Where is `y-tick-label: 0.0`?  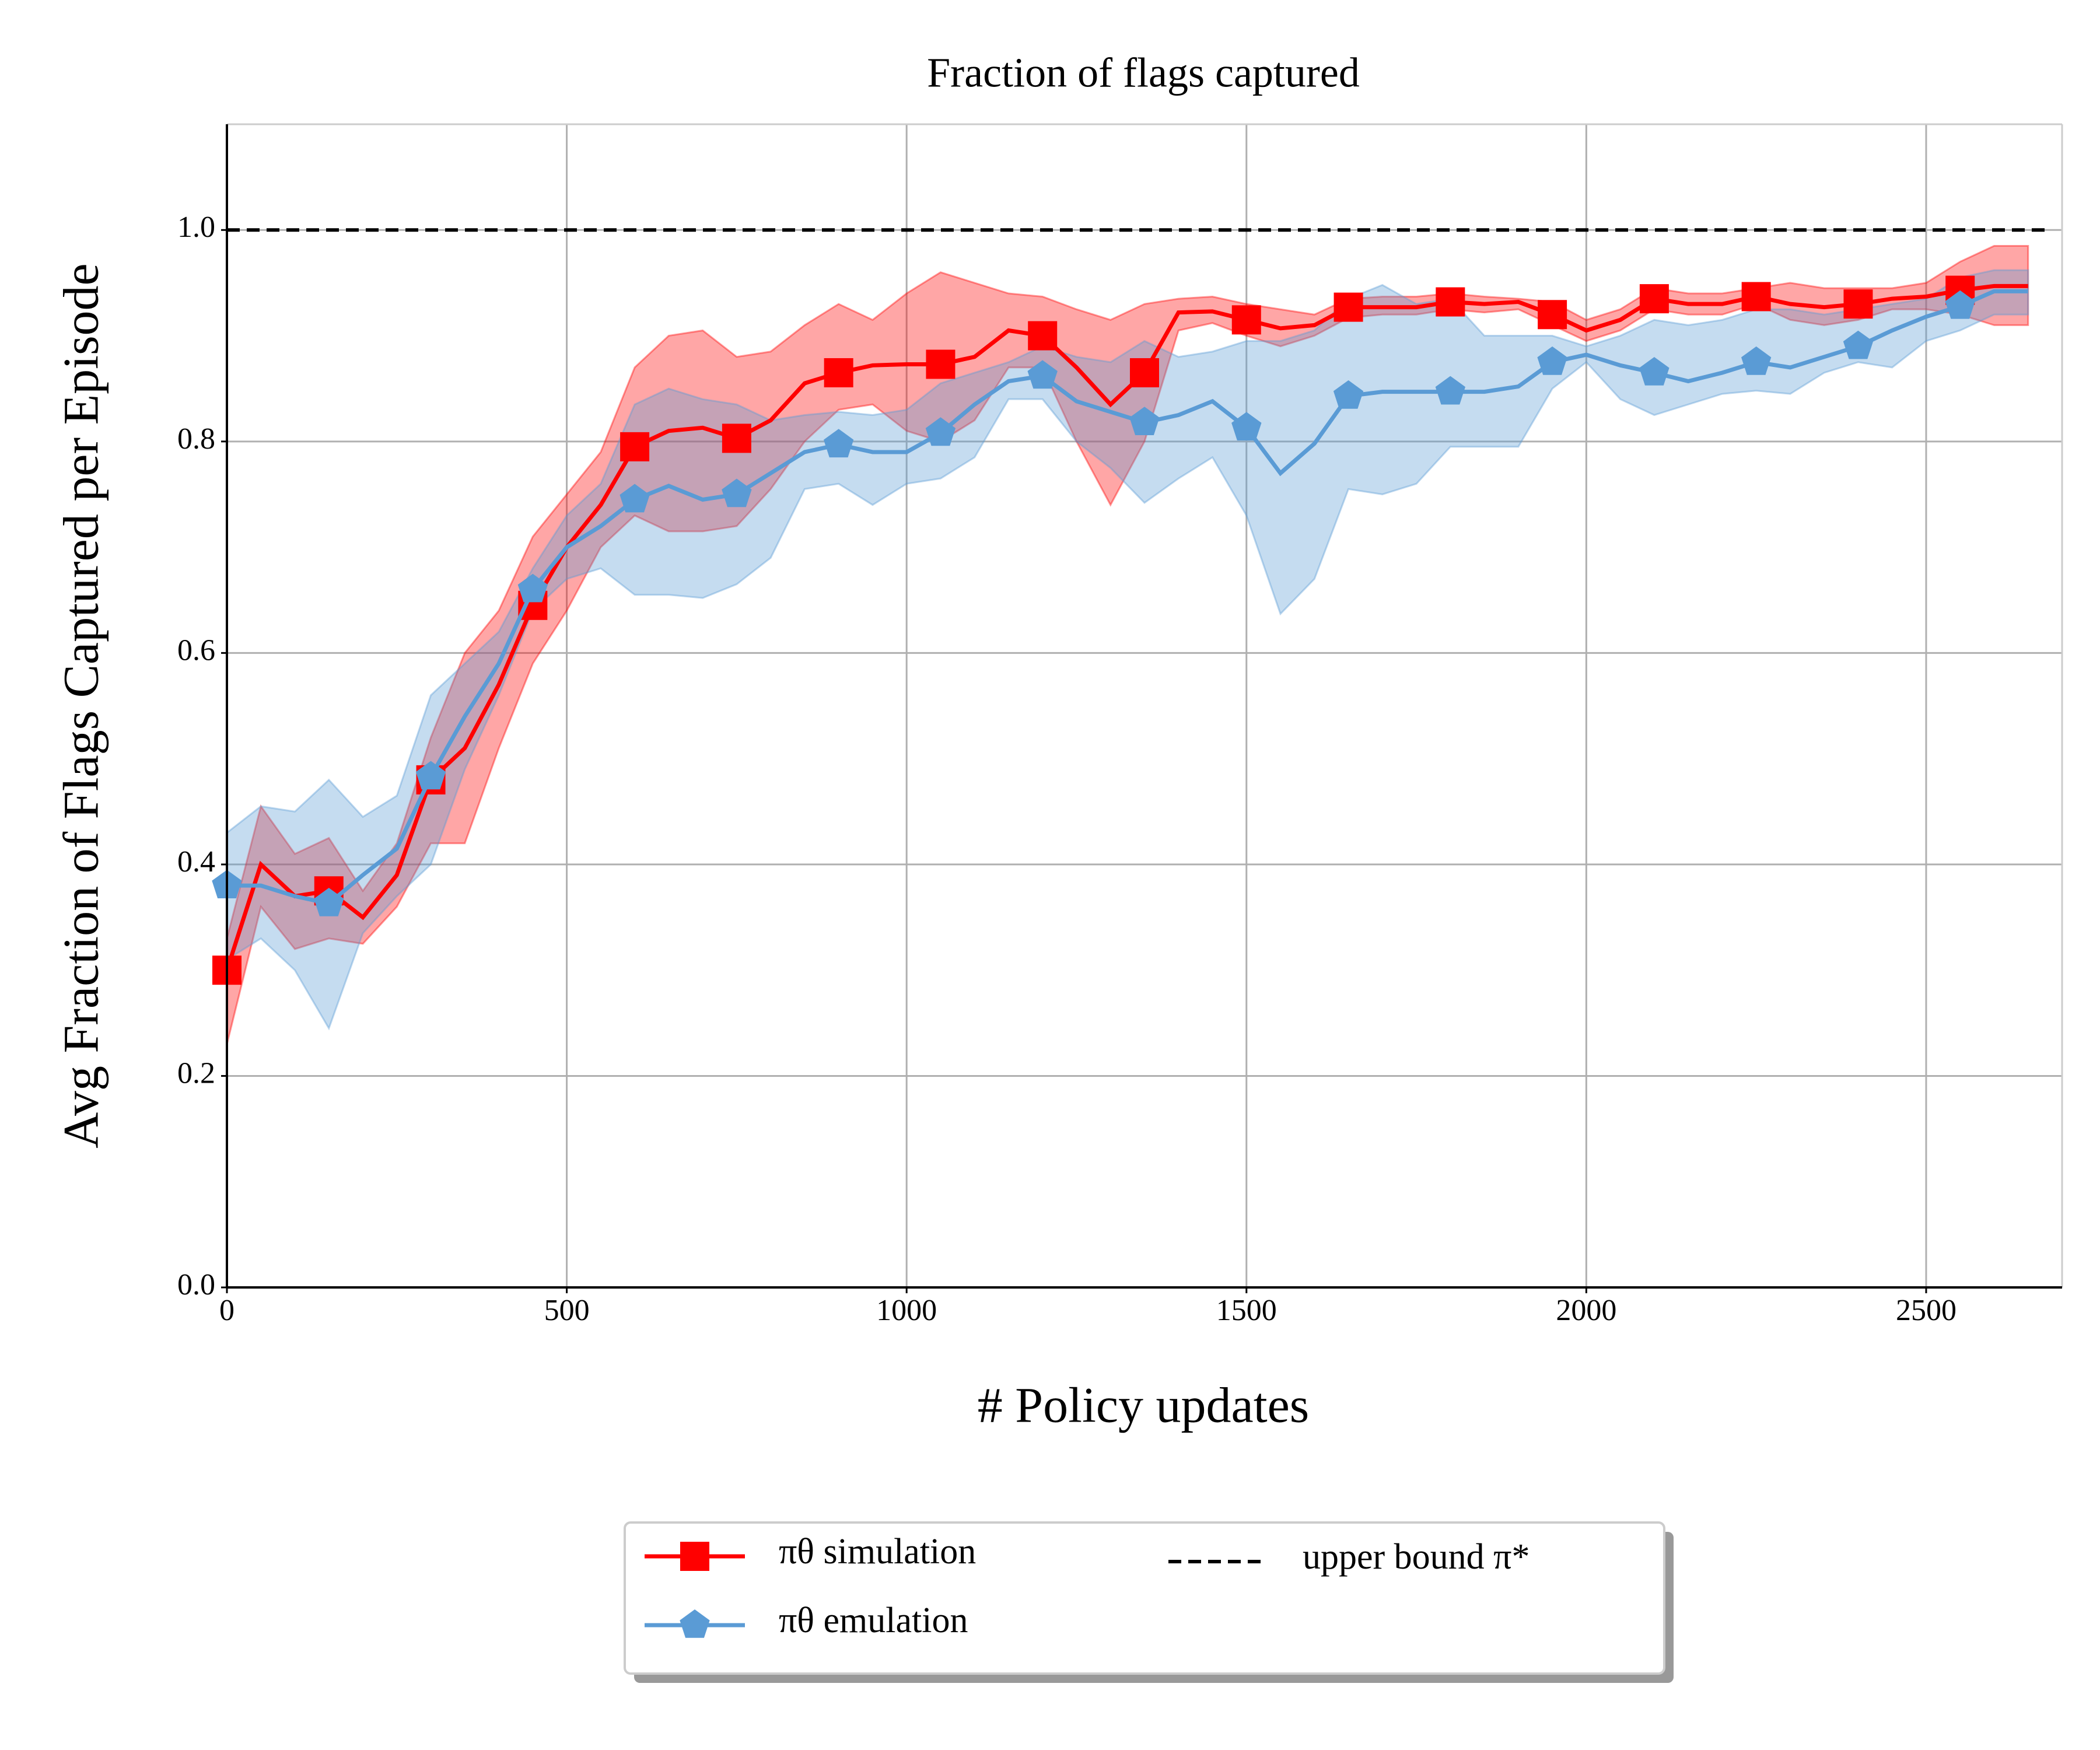 y-tick-label: 0.0 is located at coordinates (196, 1284).